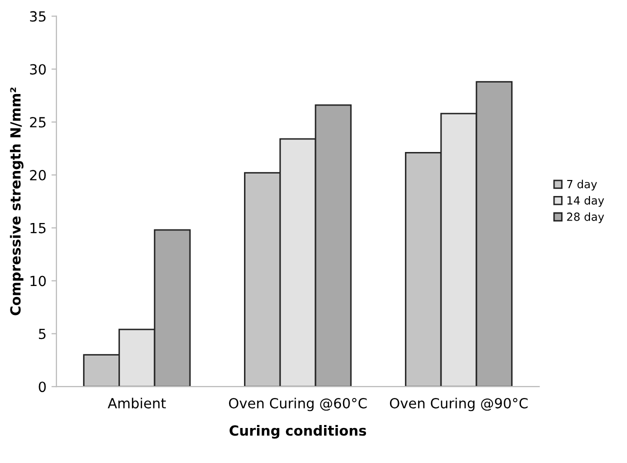  I want to click on x-tick-label: Ambient, so click(137, 403).